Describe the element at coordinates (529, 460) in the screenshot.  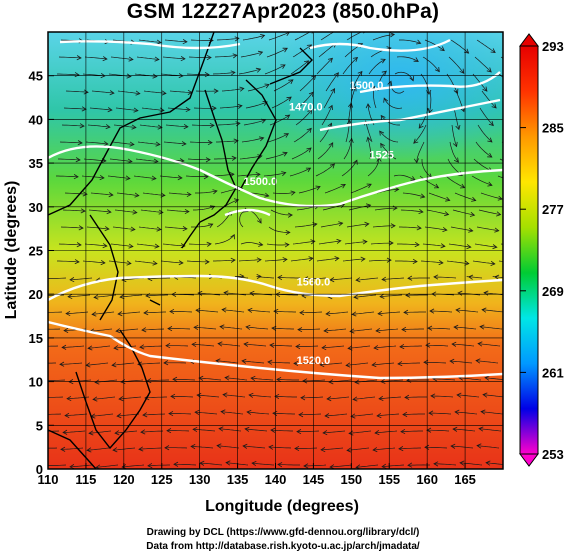
I see `colorbar-bottom-arrow` at that location.